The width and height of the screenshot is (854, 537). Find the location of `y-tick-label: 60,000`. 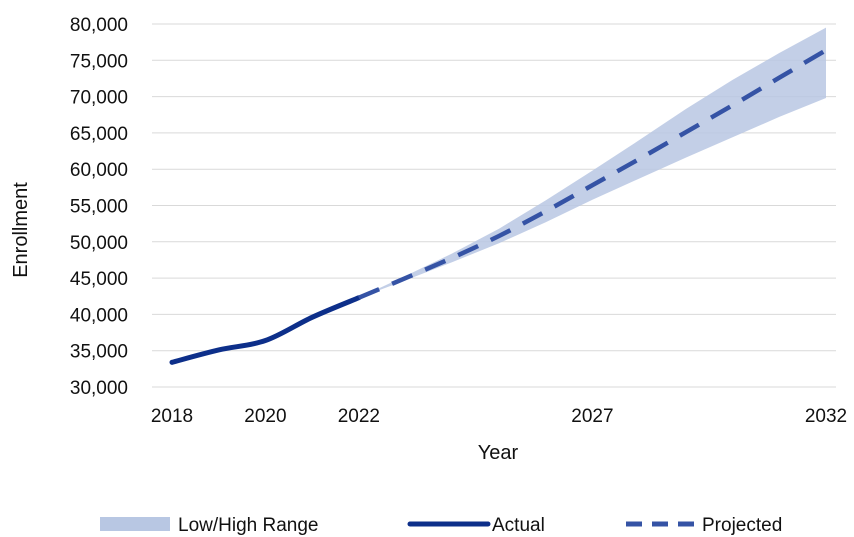

y-tick-label: 60,000 is located at coordinates (99, 170).